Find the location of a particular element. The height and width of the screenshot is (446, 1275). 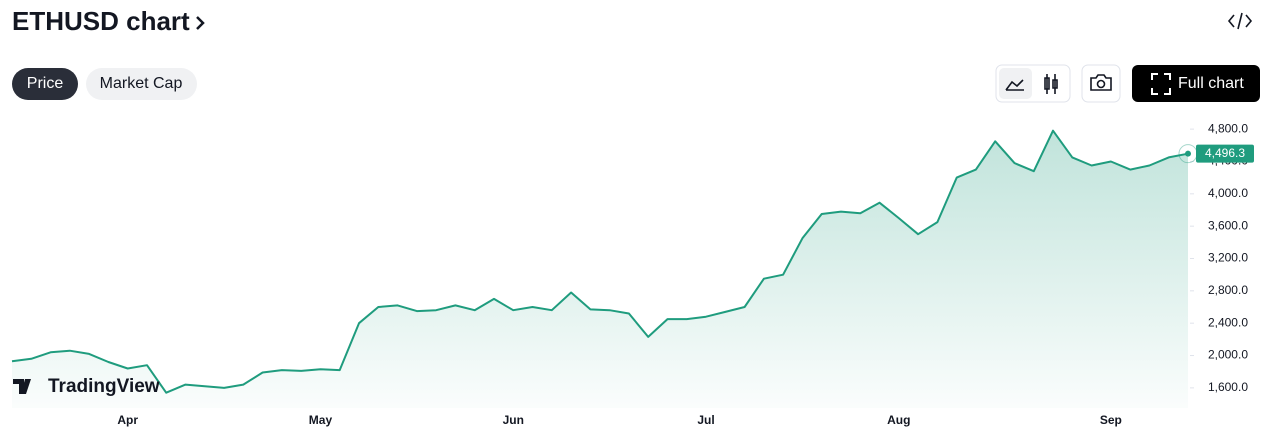

snapshot-button is located at coordinates (1101, 83).